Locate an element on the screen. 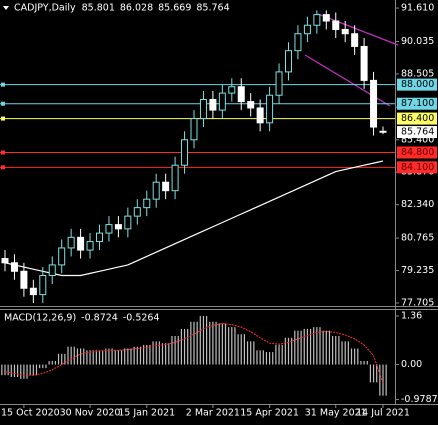  y-tick-label: 79.235 is located at coordinates (417, 270).